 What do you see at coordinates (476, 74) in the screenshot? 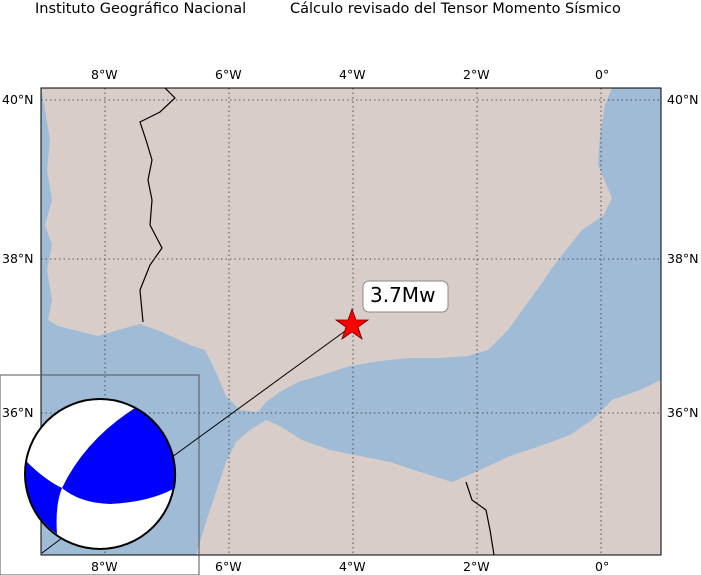
I see `lon-tick-top: 2°W` at bounding box center [476, 74].